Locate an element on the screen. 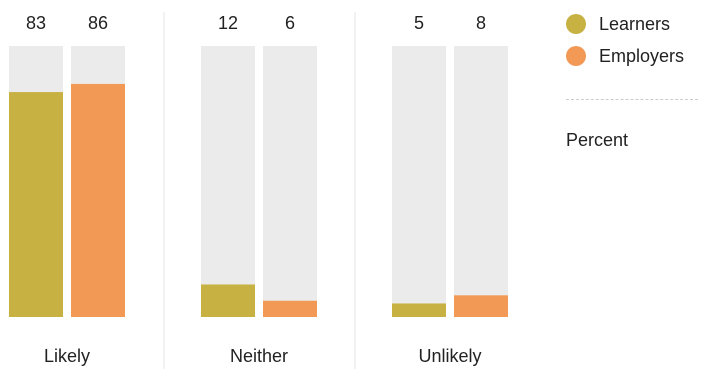  bar-unlikely-employers is located at coordinates (481, 306).